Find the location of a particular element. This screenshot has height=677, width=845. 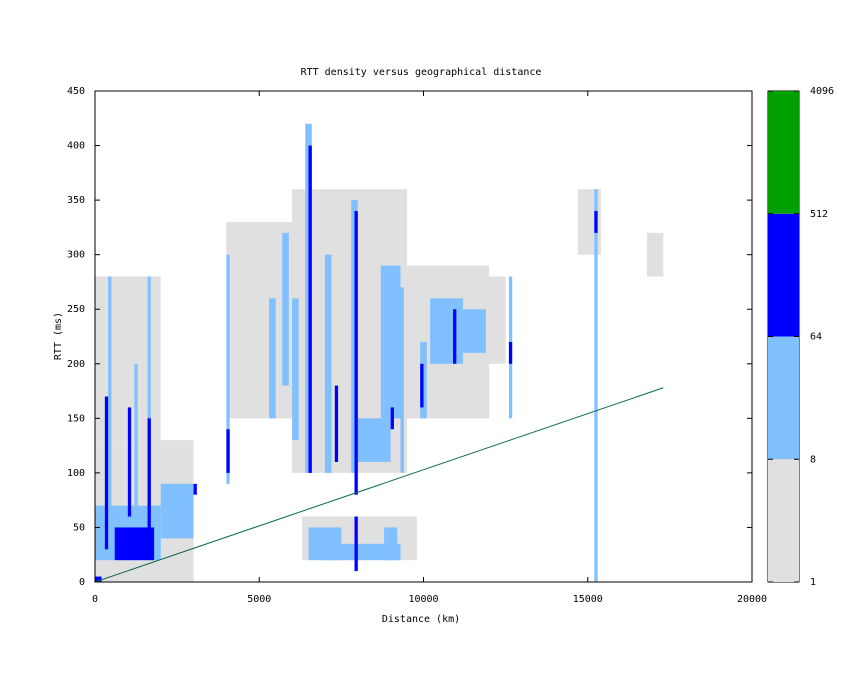

y-tick-label: 400 is located at coordinates (76, 146).